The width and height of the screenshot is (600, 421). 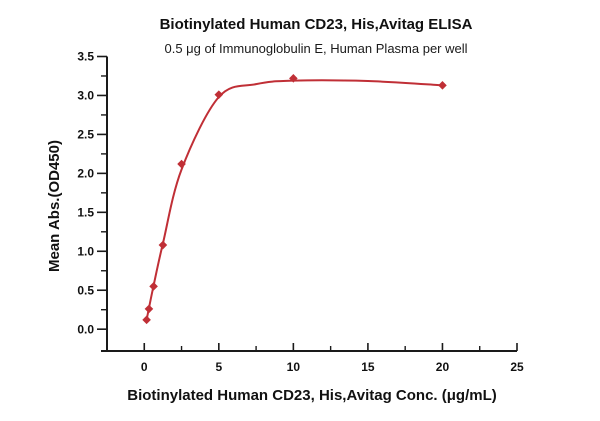 What do you see at coordinates (85, 135) in the screenshot?
I see `y-tick-label: 2.5` at bounding box center [85, 135].